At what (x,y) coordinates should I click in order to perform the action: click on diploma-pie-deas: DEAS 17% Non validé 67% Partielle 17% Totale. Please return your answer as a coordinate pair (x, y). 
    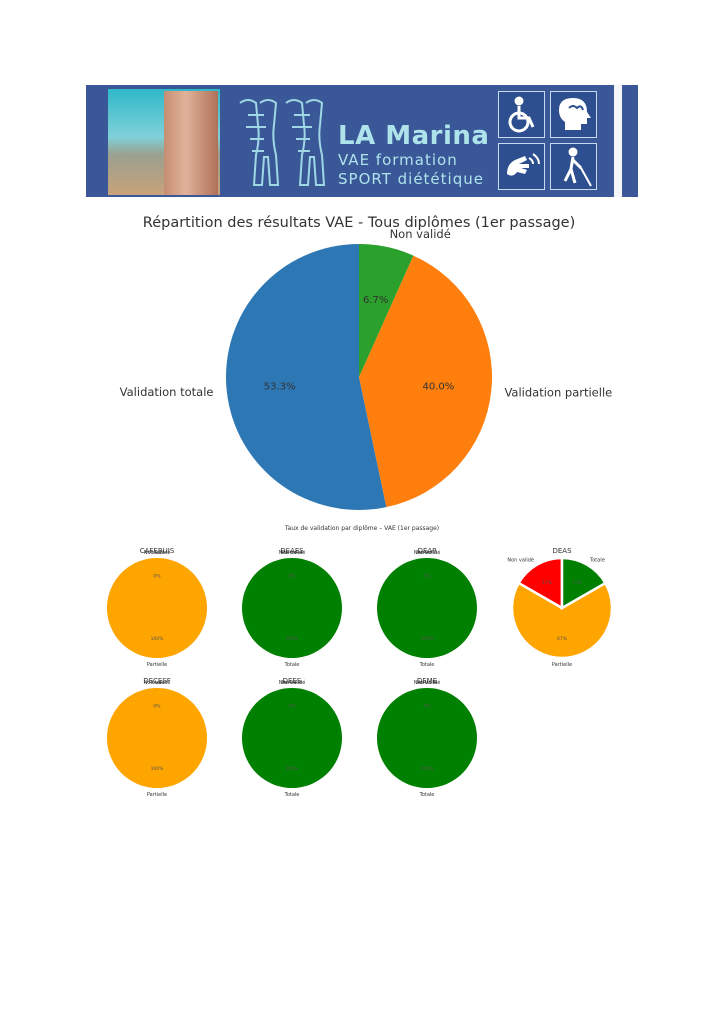
    Looking at the image, I should click on (560, 607).